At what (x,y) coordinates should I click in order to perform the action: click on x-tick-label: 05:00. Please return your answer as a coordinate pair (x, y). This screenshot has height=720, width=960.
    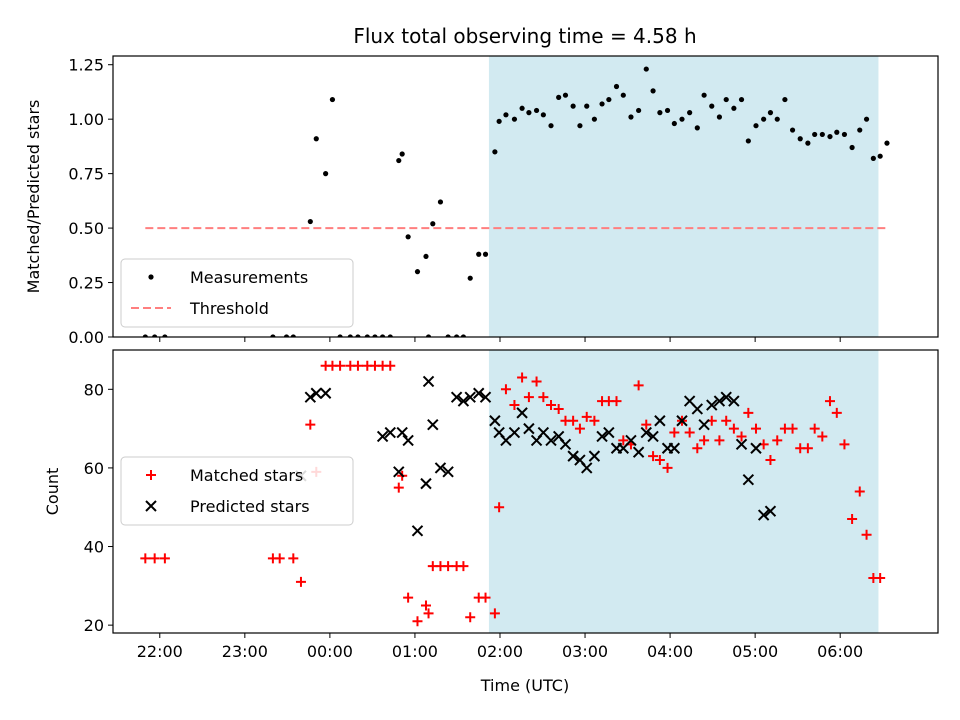
    Looking at the image, I should click on (755, 651).